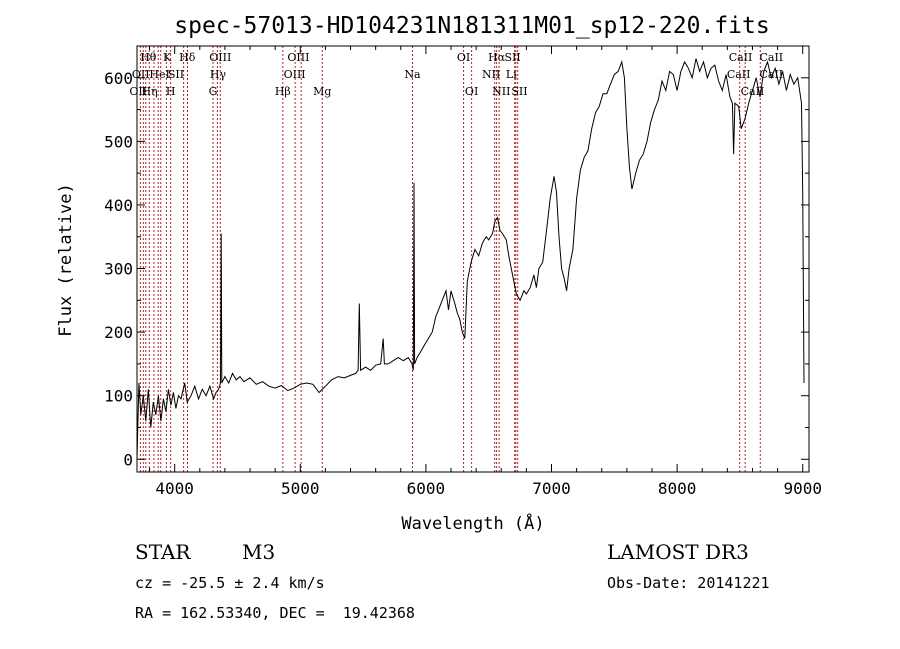 The width and height of the screenshot is (900, 649). Describe the element at coordinates (187, 57) in the screenshot. I see `line-label: Hδ` at that location.